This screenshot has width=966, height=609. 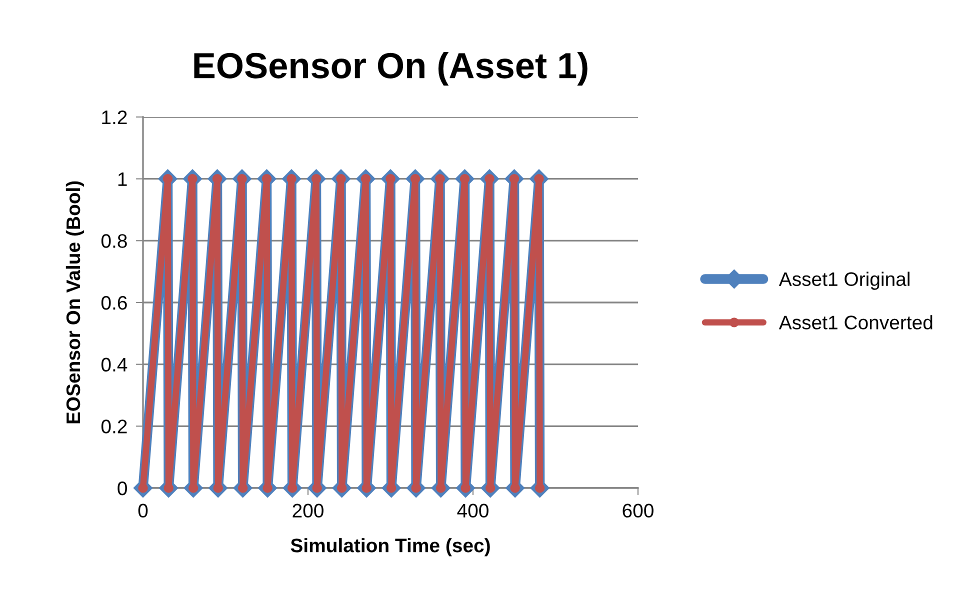 What do you see at coordinates (143, 511) in the screenshot?
I see `x-tick-label: 0` at bounding box center [143, 511].